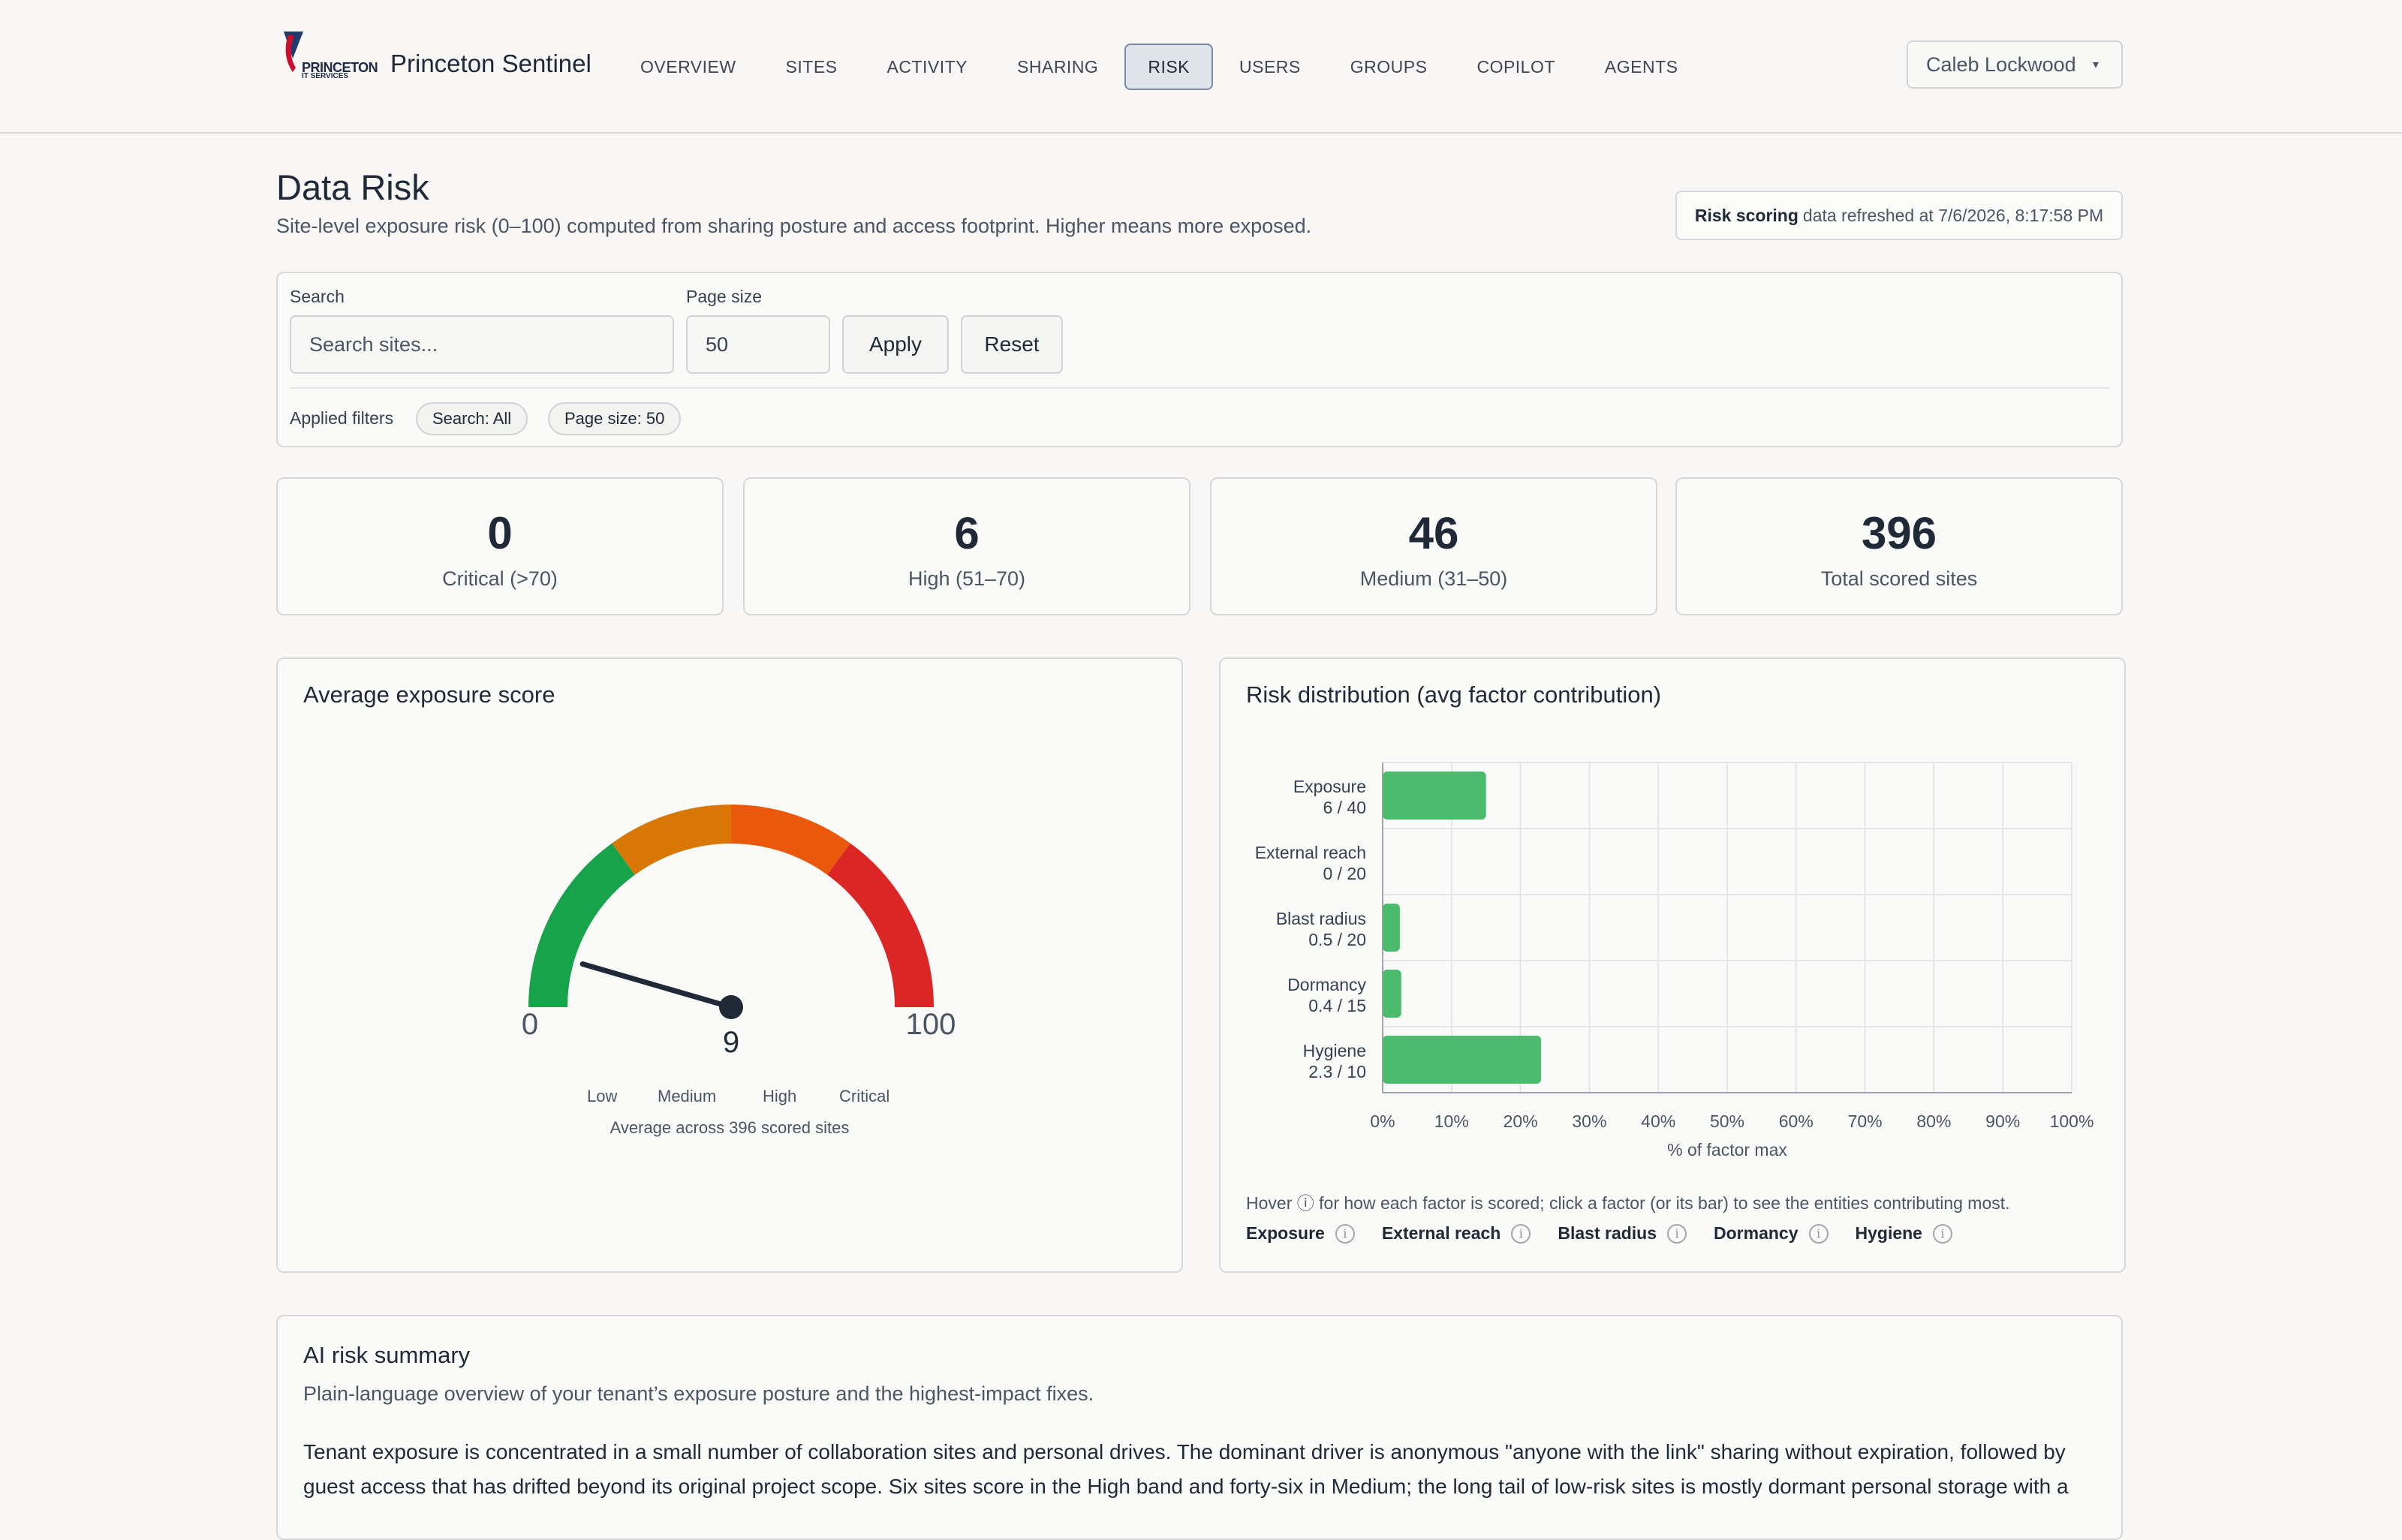 This screenshot has width=2402, height=1540. I want to click on user-name: Caleb Lockwood, so click(2001, 65).